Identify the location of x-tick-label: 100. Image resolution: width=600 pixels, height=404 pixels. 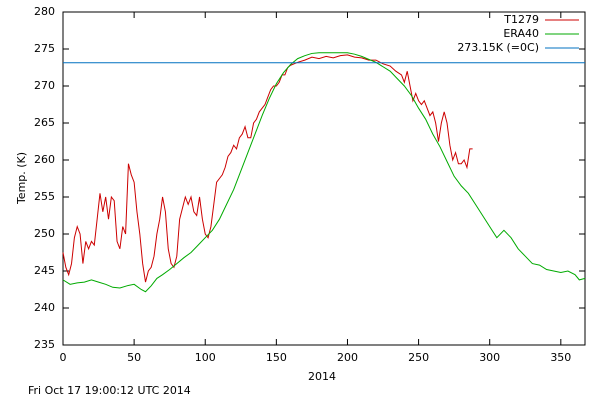
(205, 357).